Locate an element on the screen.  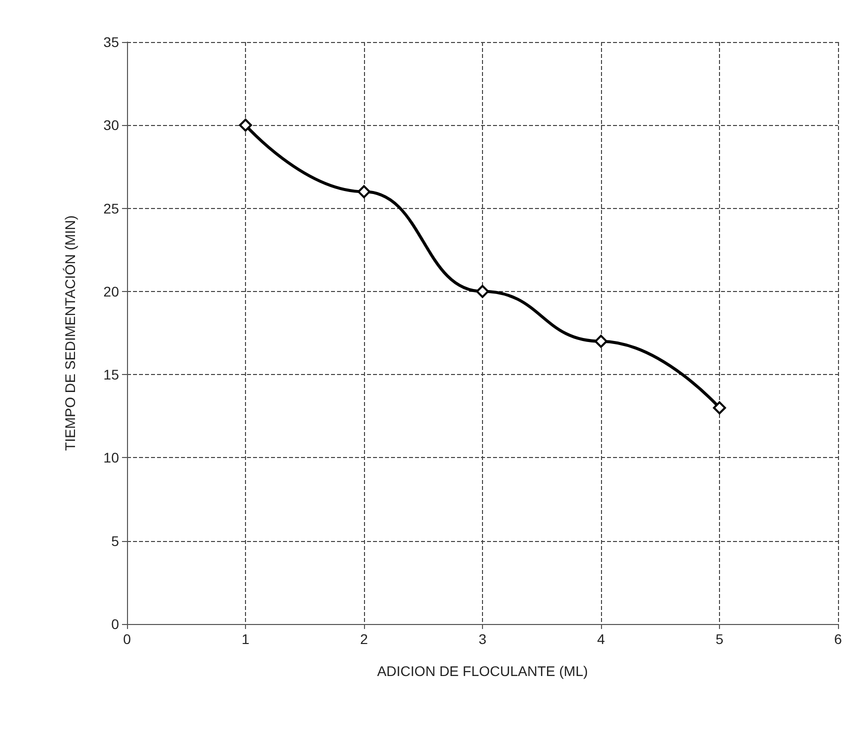
y-tick-label: 0 is located at coordinates (115, 624).